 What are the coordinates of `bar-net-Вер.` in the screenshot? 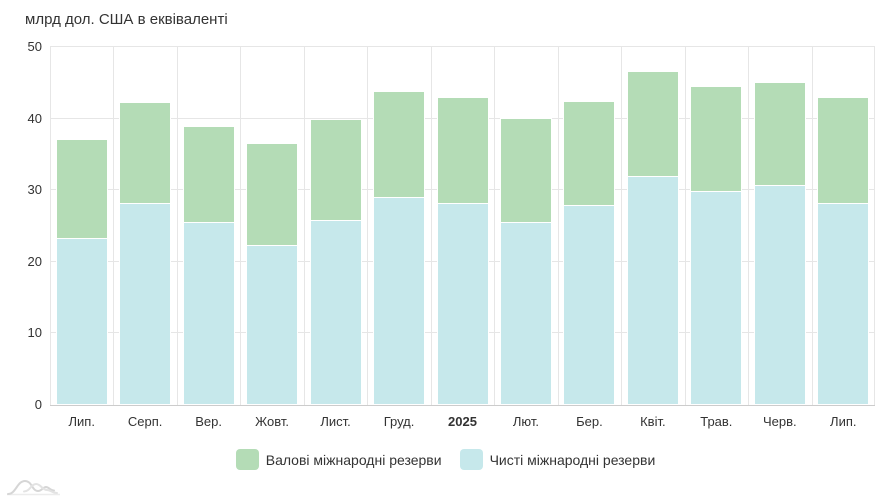 It's located at (208, 313).